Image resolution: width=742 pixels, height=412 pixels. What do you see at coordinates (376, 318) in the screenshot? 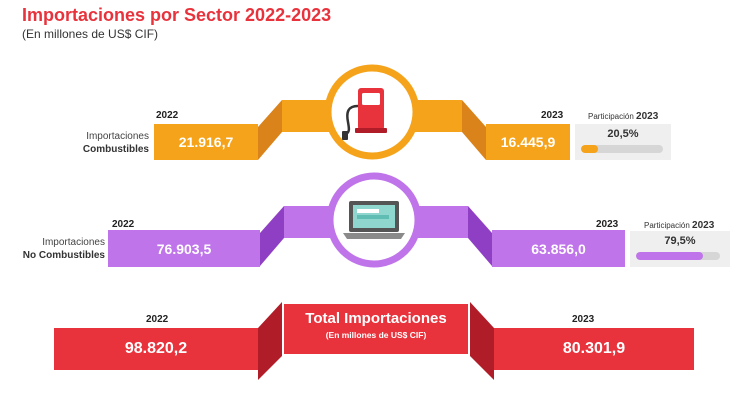
I see `total-banner-title: Total Importaciones` at bounding box center [376, 318].